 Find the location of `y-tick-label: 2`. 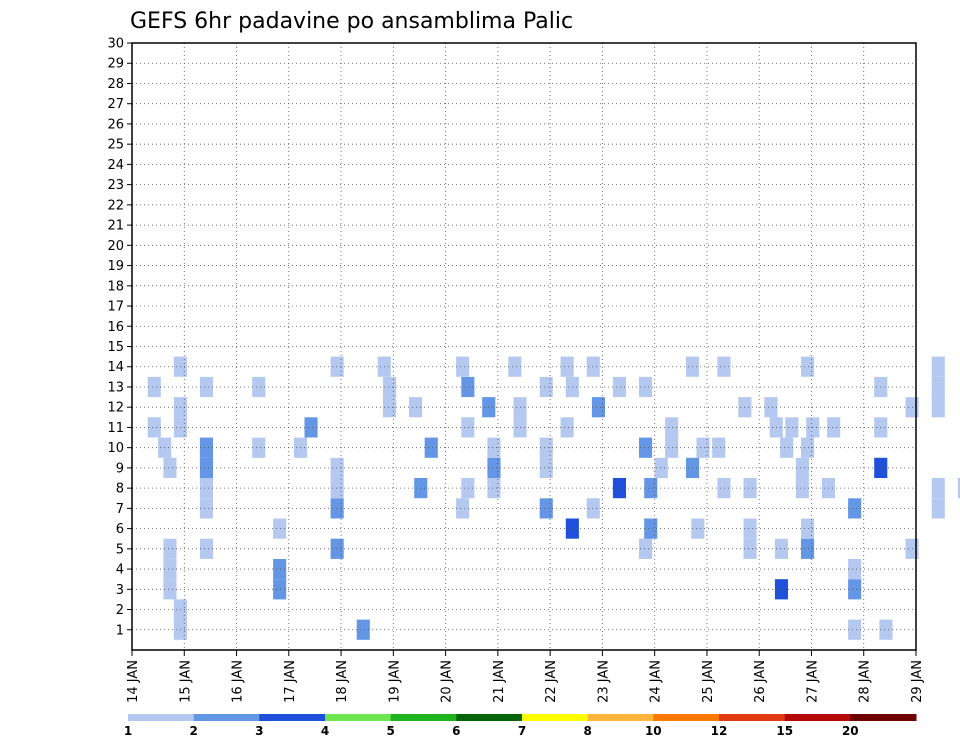

y-tick-label: 2 is located at coordinates (120, 610).